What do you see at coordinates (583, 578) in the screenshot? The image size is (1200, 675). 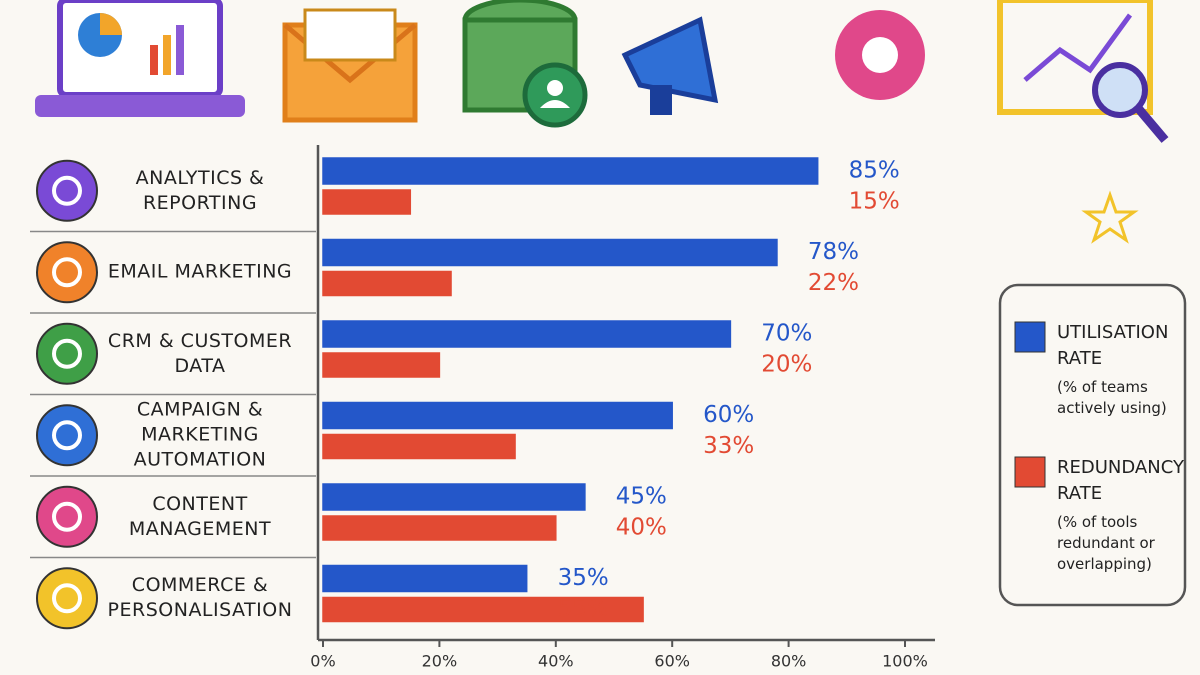 I see `value-label: 35%` at bounding box center [583, 578].